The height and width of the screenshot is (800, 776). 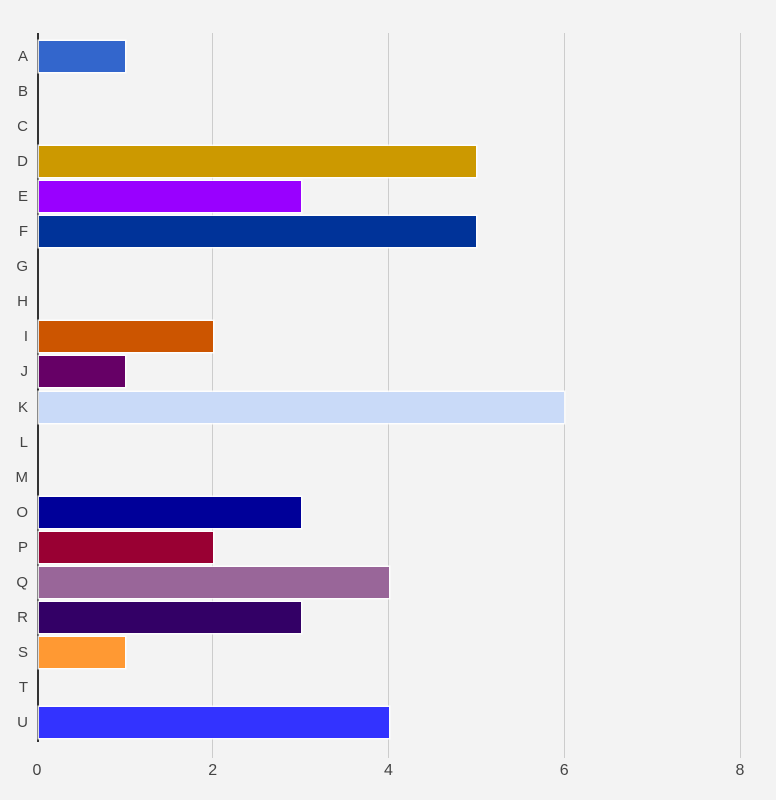 What do you see at coordinates (22, 196) in the screenshot?
I see `y-axis-category-label: E` at bounding box center [22, 196].